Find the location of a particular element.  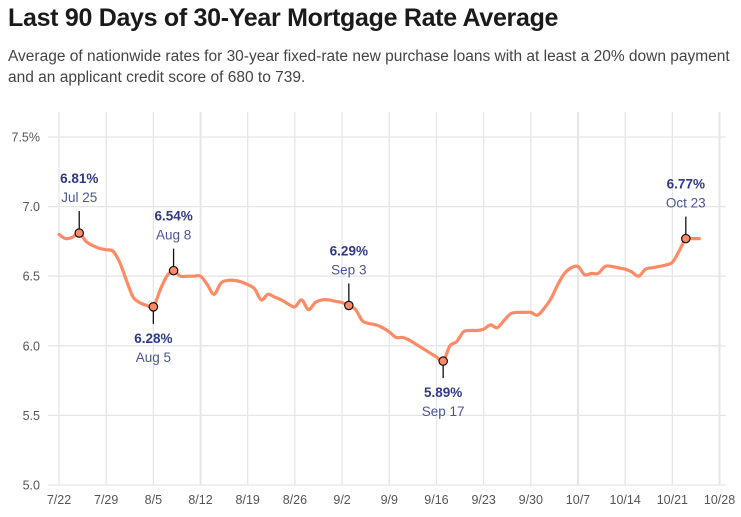

annotation: 6.54% Aug 8 is located at coordinates (173, 242).